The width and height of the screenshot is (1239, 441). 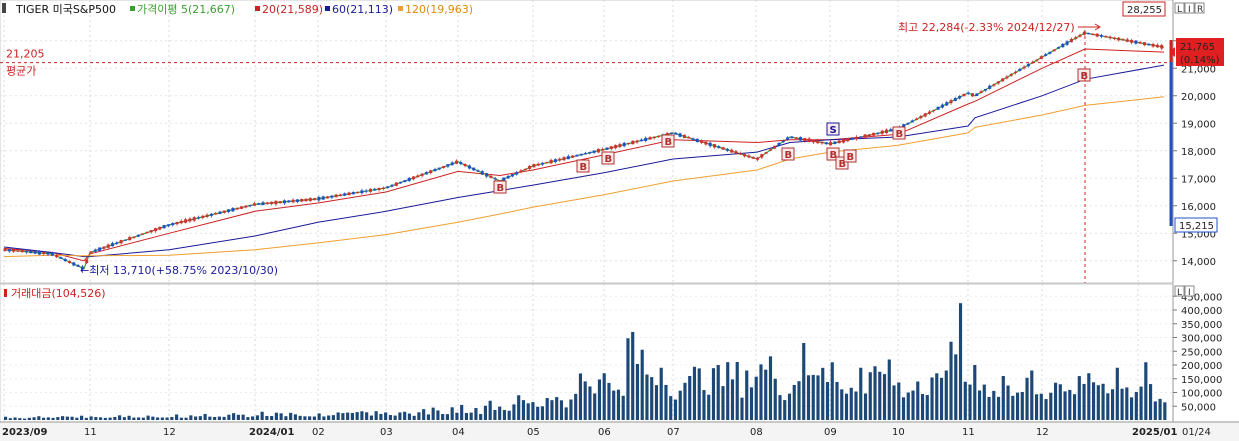 I want to click on axis-button-i, so click(x=1189, y=8).